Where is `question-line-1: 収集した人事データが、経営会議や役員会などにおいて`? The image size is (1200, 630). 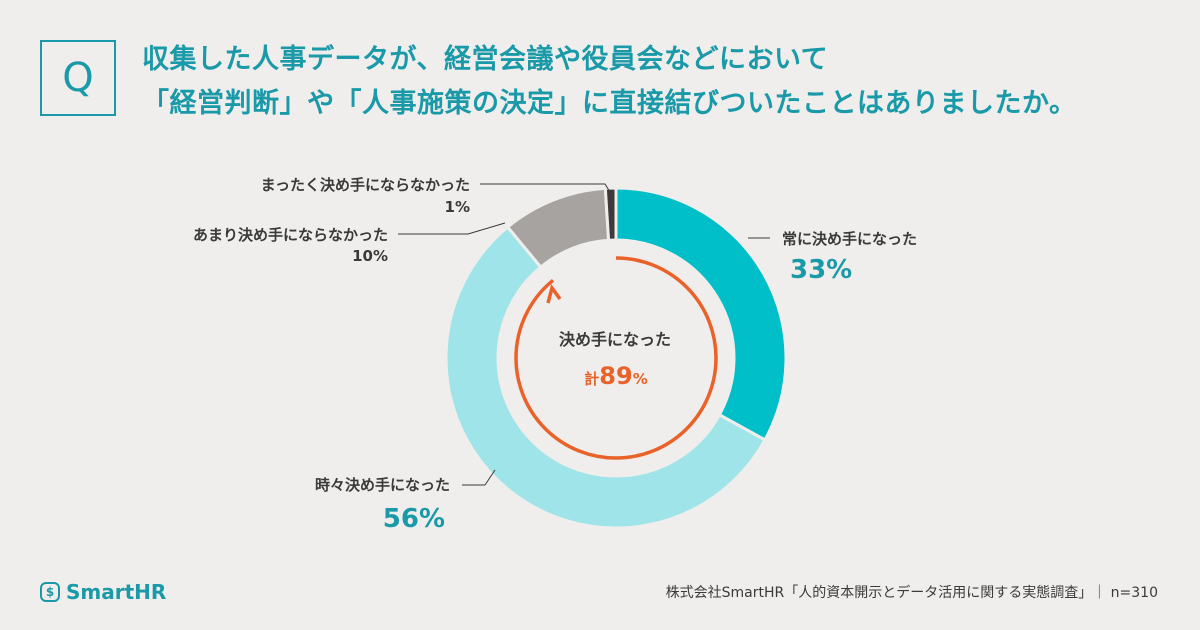
question-line-1: 収集した人事データが、経営会議や役員会などにおいて is located at coordinates (485, 59).